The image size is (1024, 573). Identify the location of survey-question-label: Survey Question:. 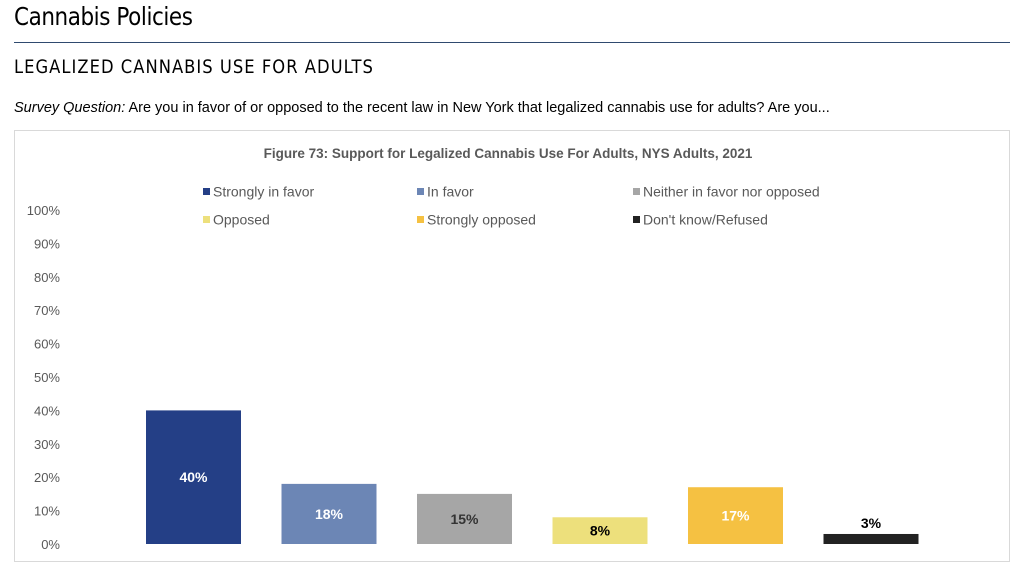
(70, 108).